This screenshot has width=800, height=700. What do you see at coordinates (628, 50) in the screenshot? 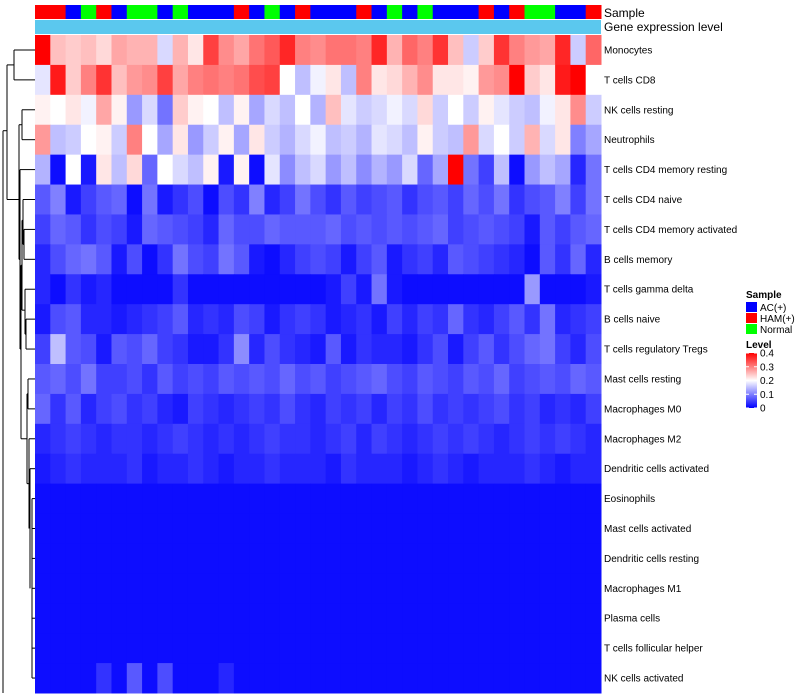
I see `row-label: Monocytes` at bounding box center [628, 50].